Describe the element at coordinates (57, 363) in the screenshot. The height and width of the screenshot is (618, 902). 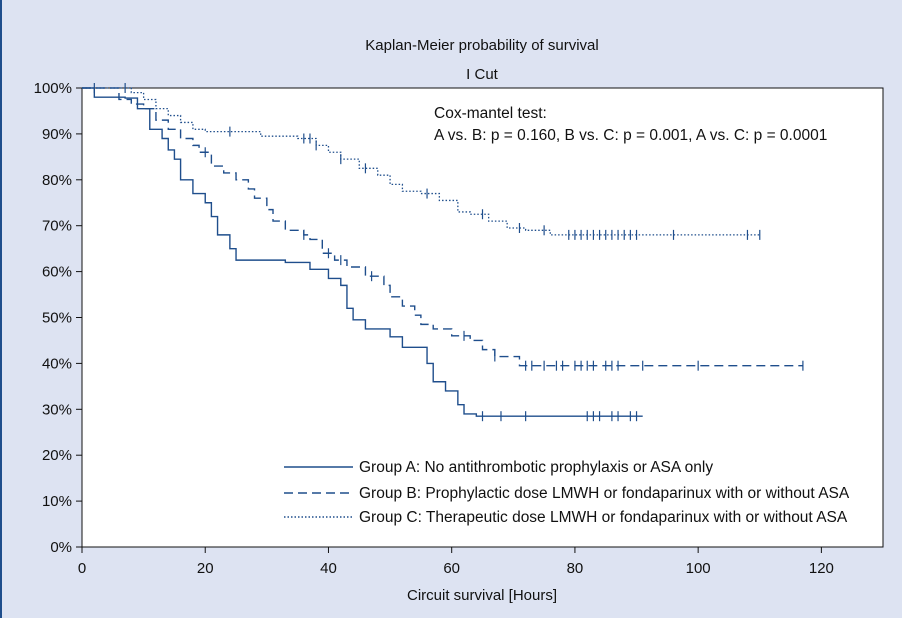
I see `y-tick-label: 40%` at that location.